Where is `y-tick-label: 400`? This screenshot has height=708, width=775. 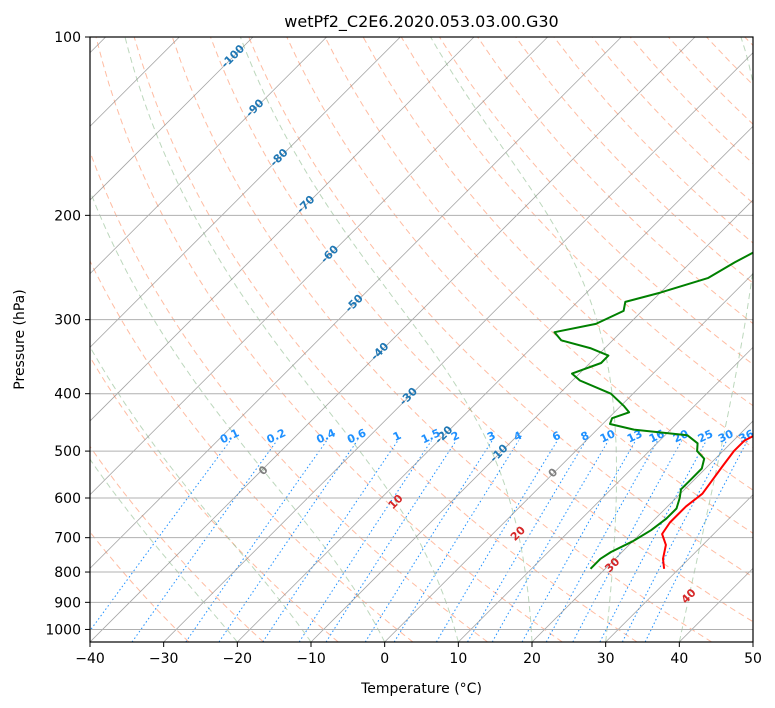
y-tick-label: 400 is located at coordinates (67, 395).